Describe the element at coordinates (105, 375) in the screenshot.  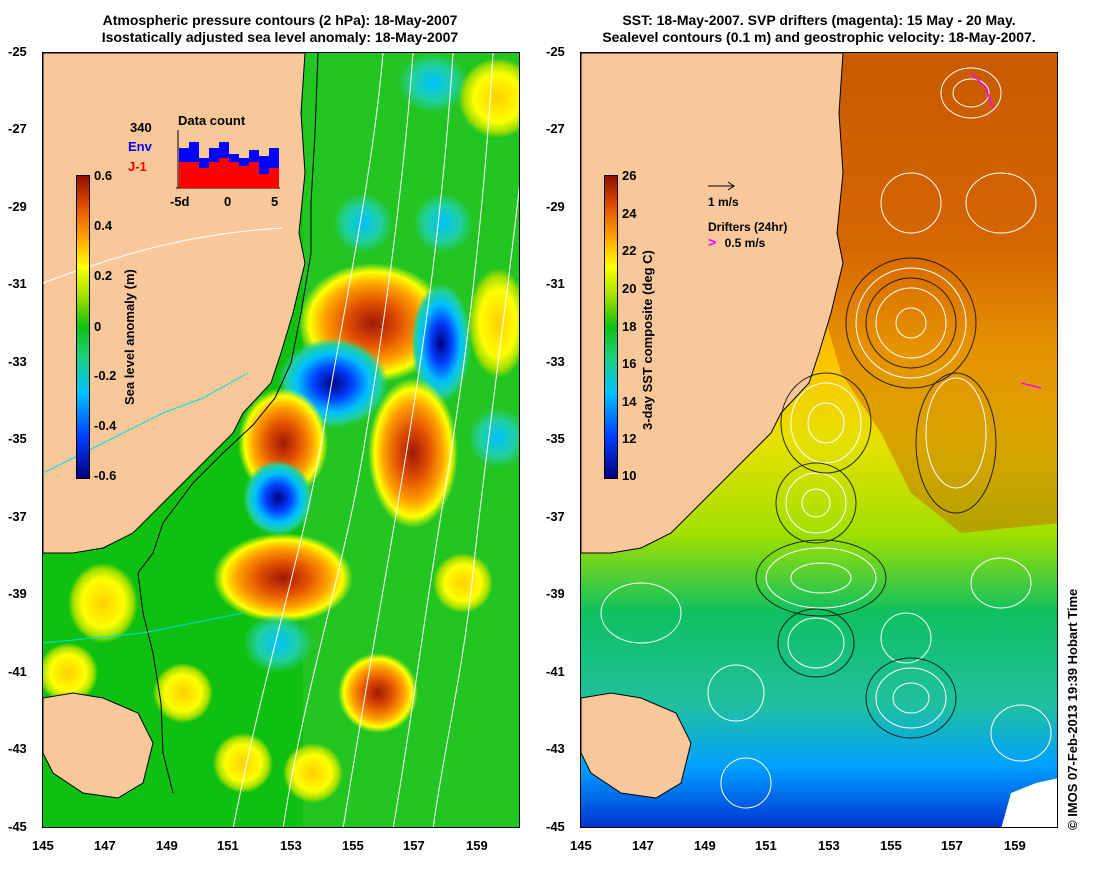
I see `sla-colorbar-tick: -0.2` at that location.